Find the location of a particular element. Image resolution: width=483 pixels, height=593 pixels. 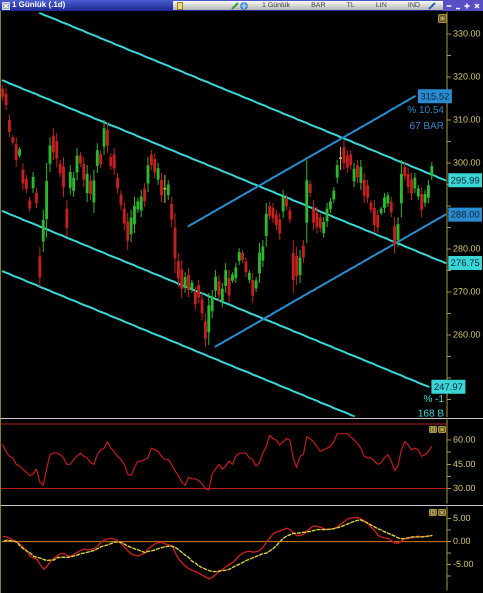

data-label: 315.52 is located at coordinates (435, 96).